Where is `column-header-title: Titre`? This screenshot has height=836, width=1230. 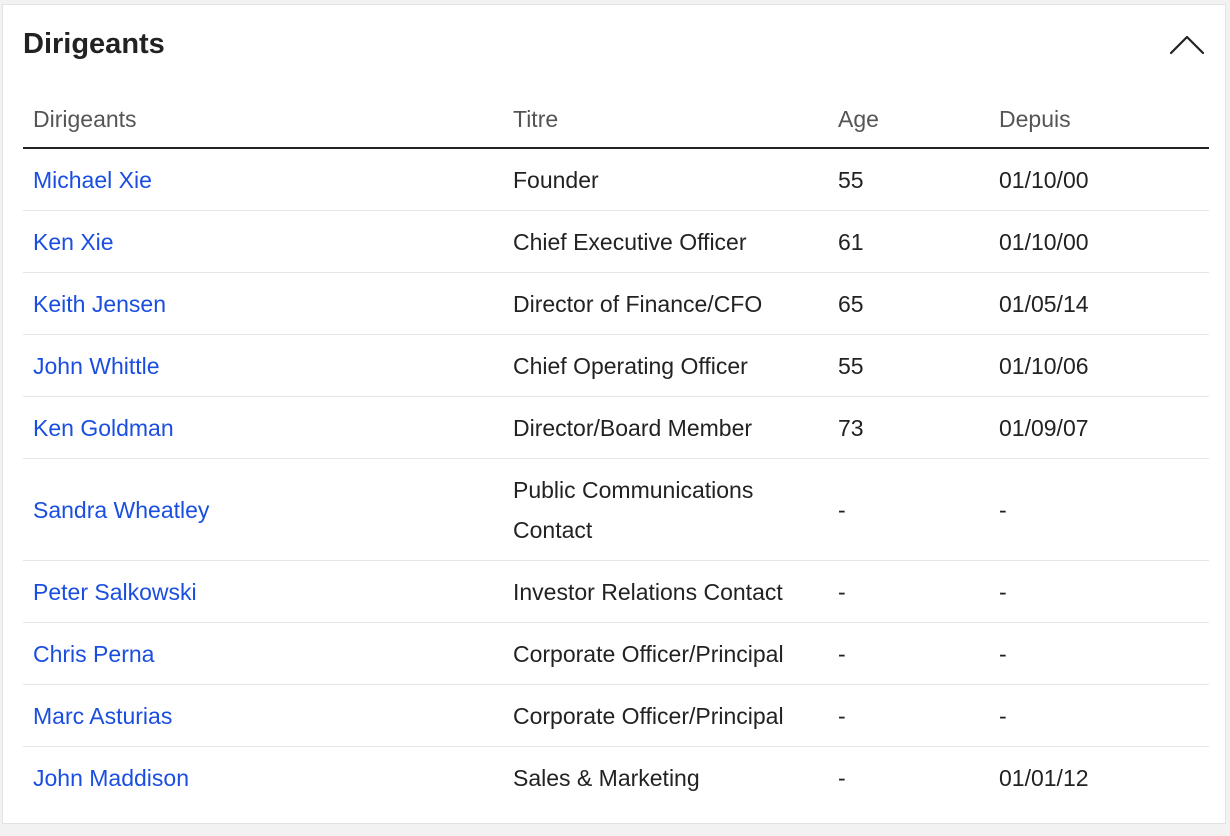
column-header-title: Titre is located at coordinates (665, 120).